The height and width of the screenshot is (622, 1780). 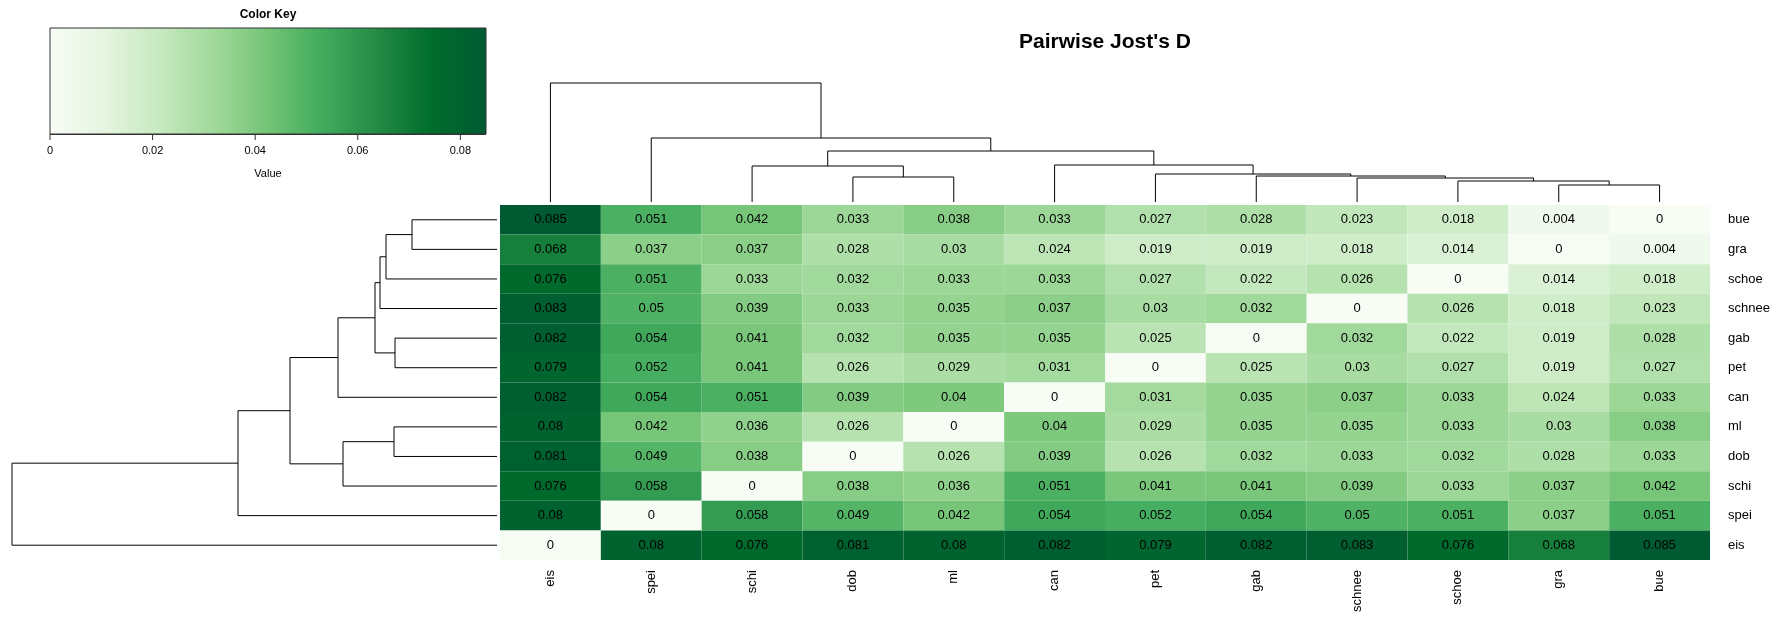 I want to click on data-label: 0.014, so click(x=1458, y=248).